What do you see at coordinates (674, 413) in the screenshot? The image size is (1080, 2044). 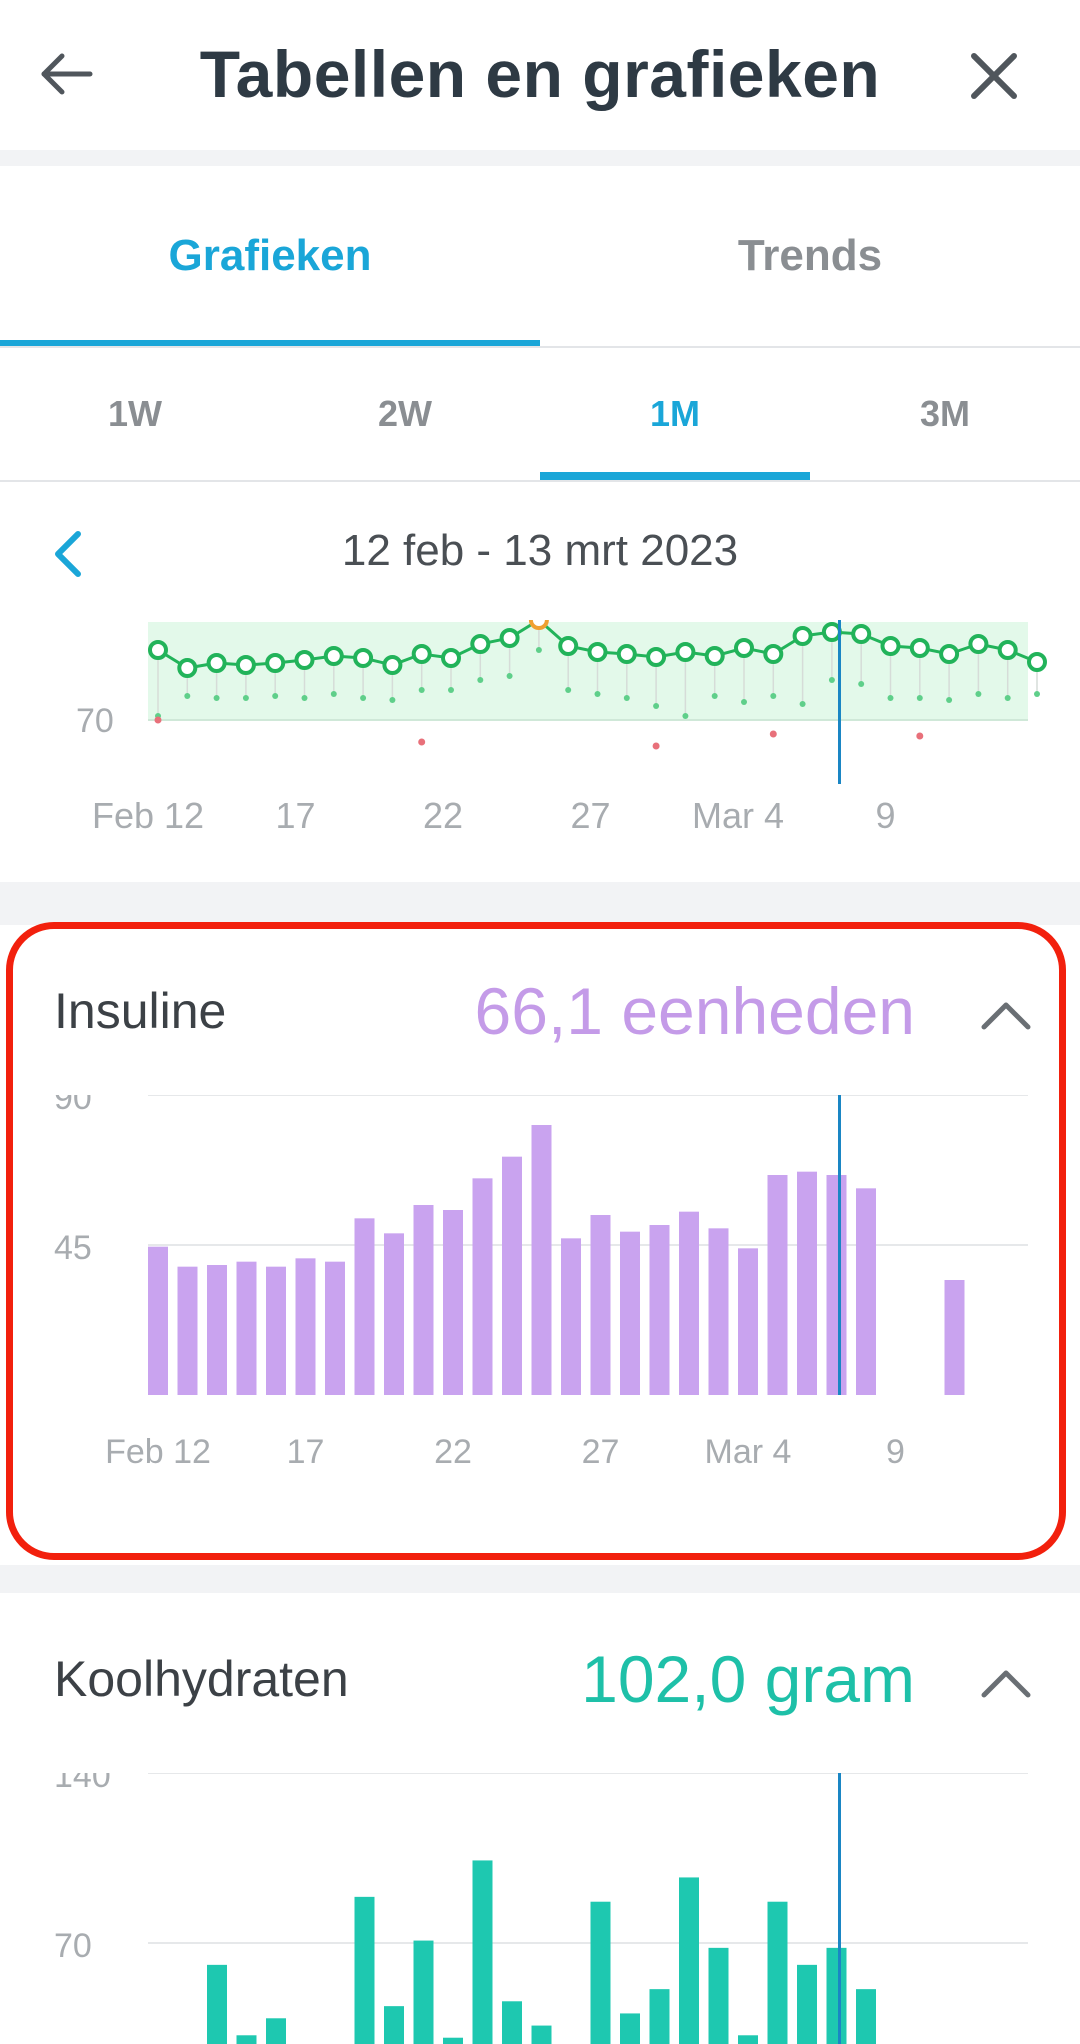 I see `range-1m: 1M` at bounding box center [674, 413].